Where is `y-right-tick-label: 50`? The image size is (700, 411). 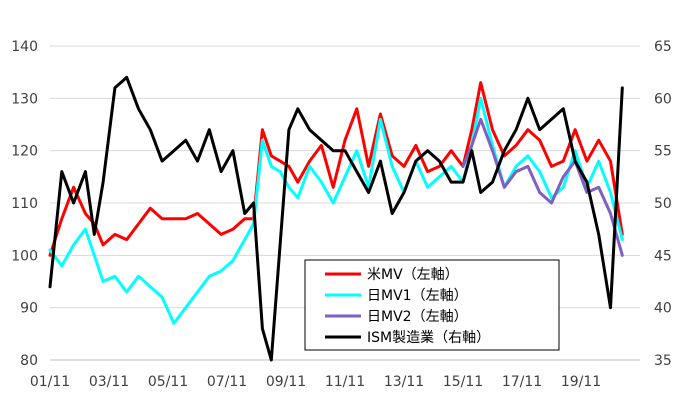
y-right-tick-label: 50 is located at coordinates (663, 204).